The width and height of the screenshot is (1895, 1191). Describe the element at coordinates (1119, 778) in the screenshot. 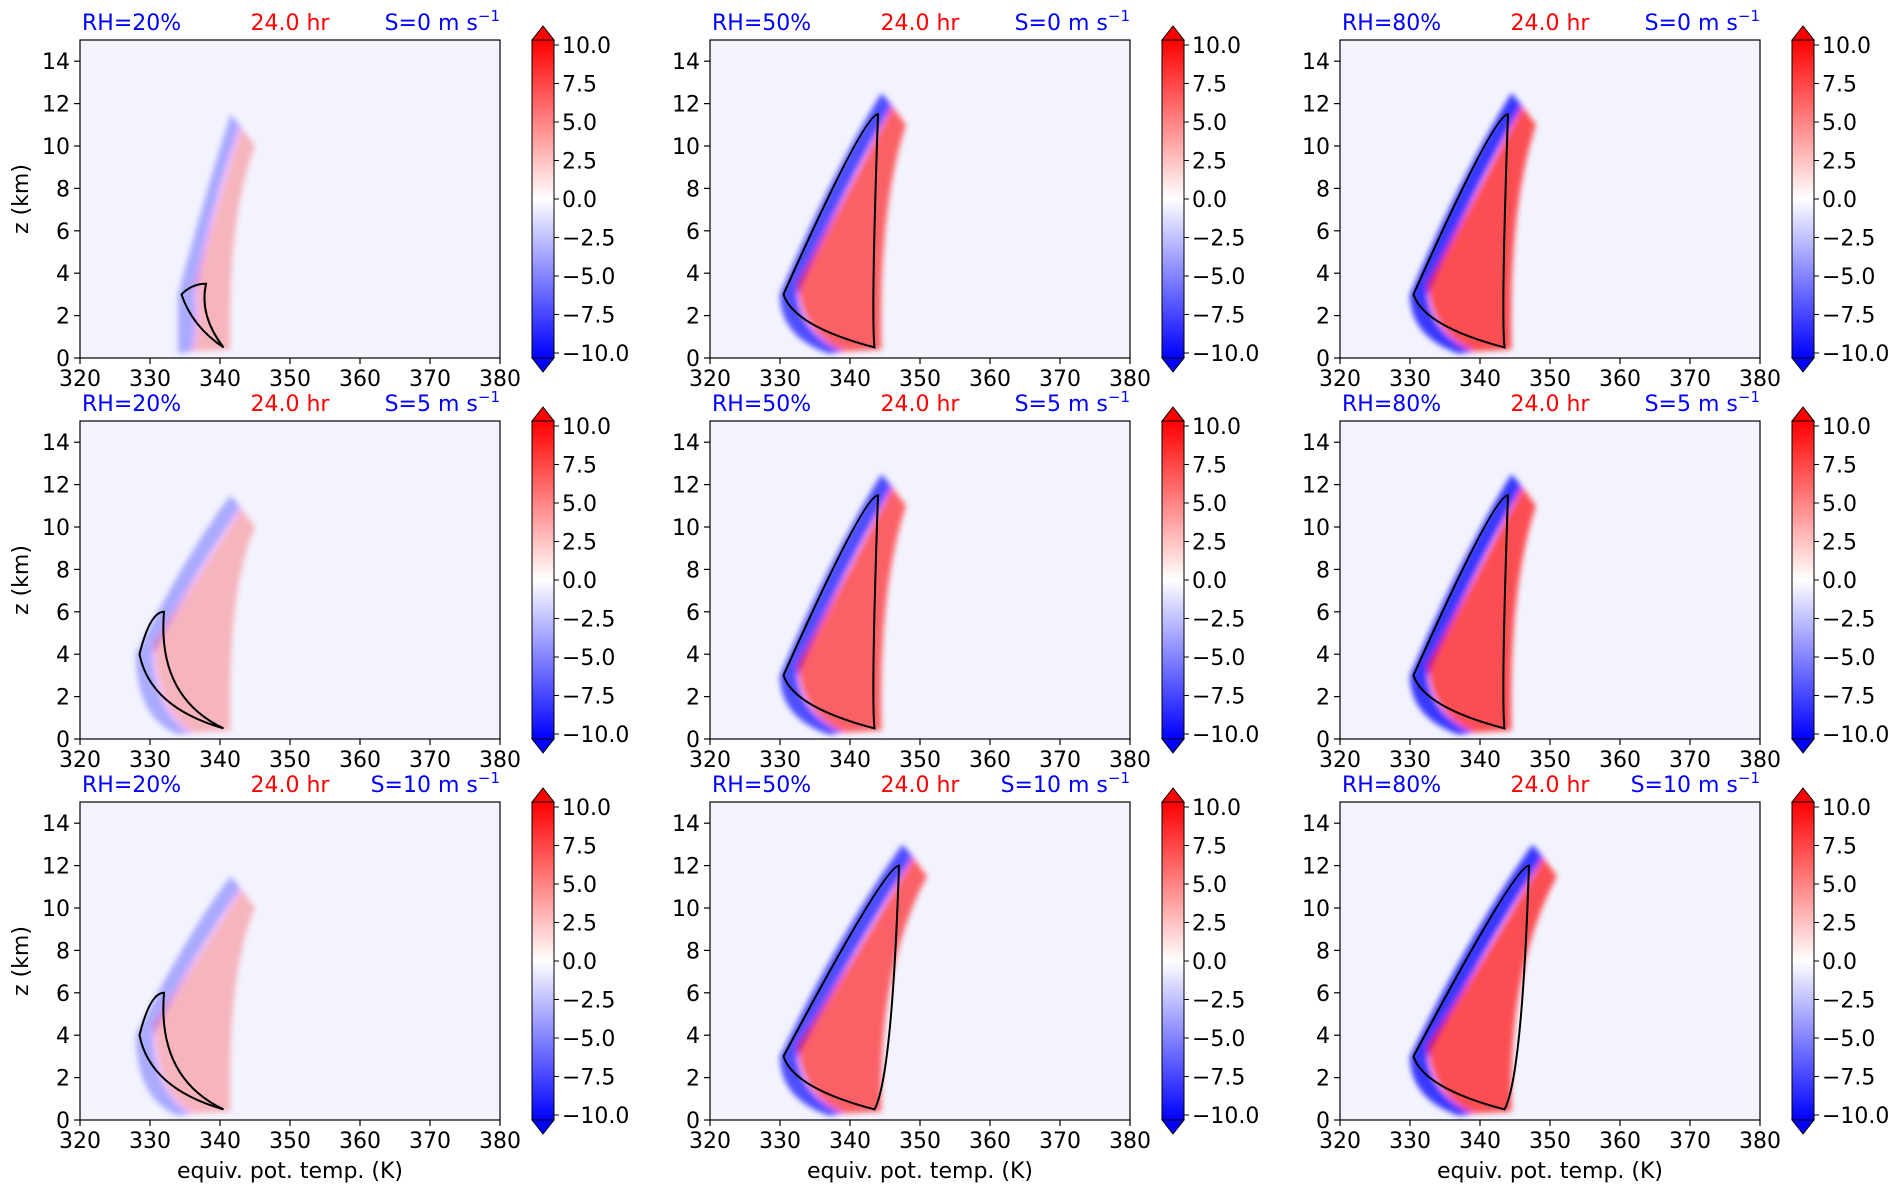

I see `shear-label-exponent: −1` at that location.